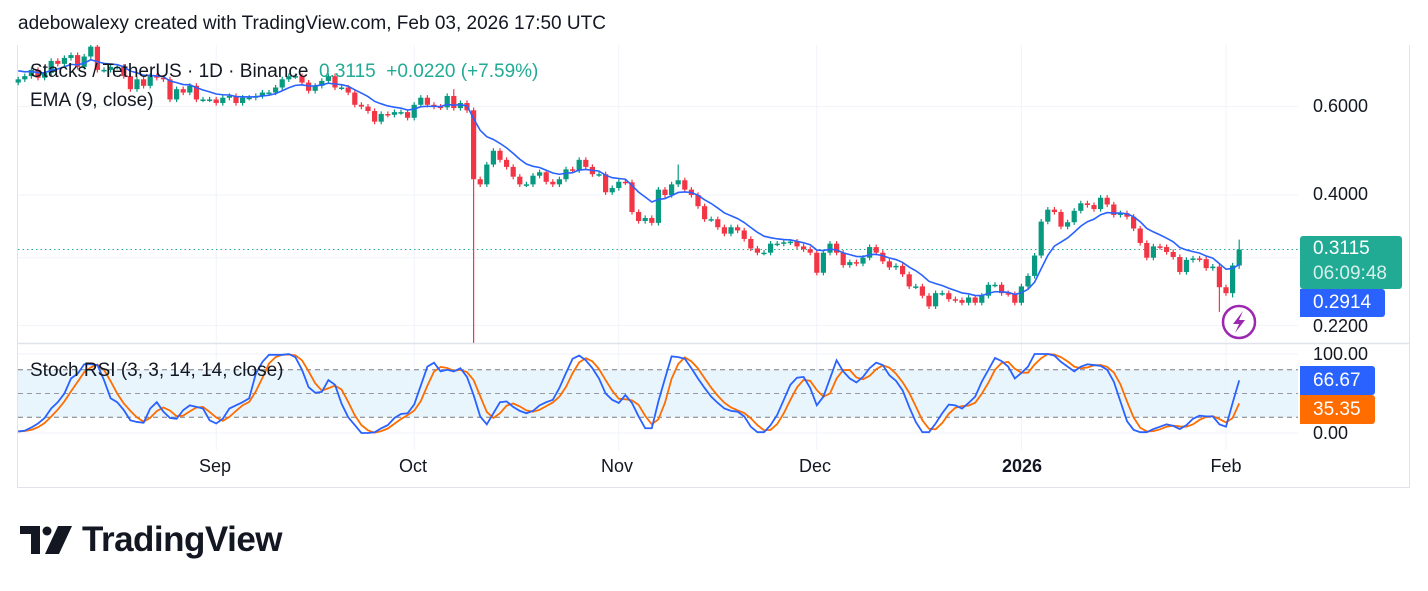  Describe the element at coordinates (1342, 303) in the screenshot. I see `ema-value-tag: 0.2914` at that location.